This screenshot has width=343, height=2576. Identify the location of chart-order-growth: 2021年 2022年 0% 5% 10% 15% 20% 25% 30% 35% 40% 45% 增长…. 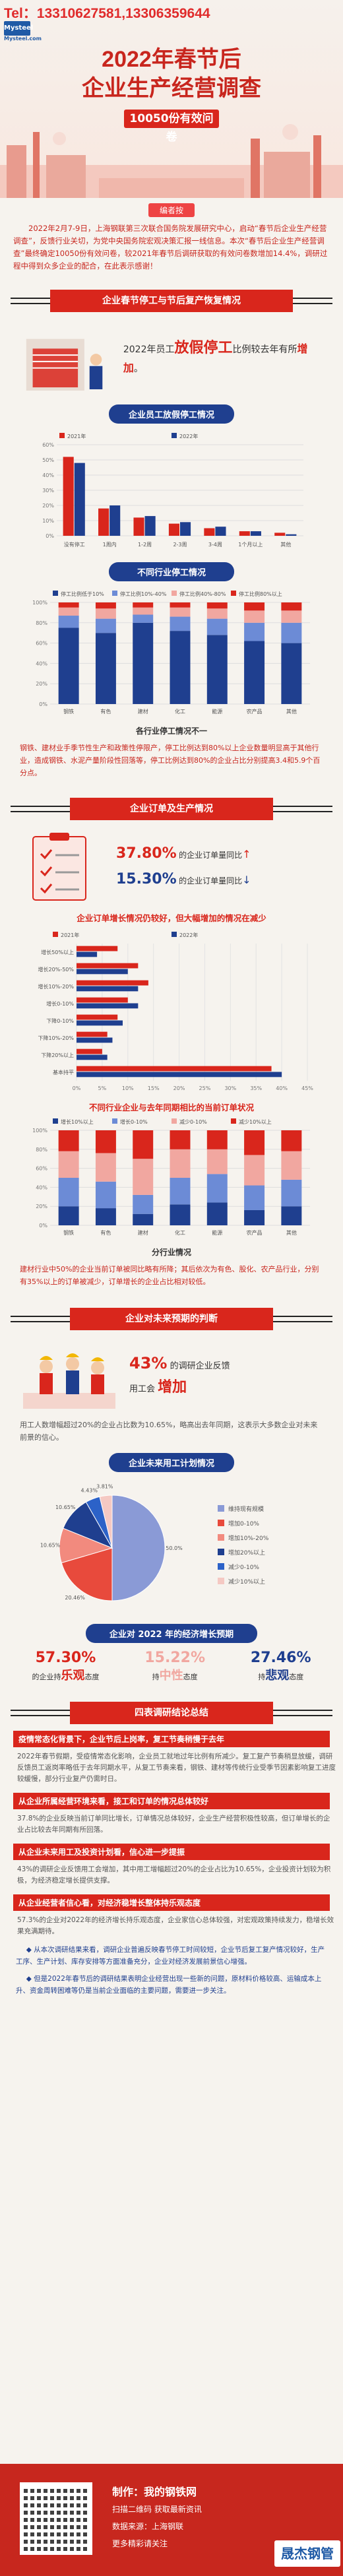
(176, 1011).